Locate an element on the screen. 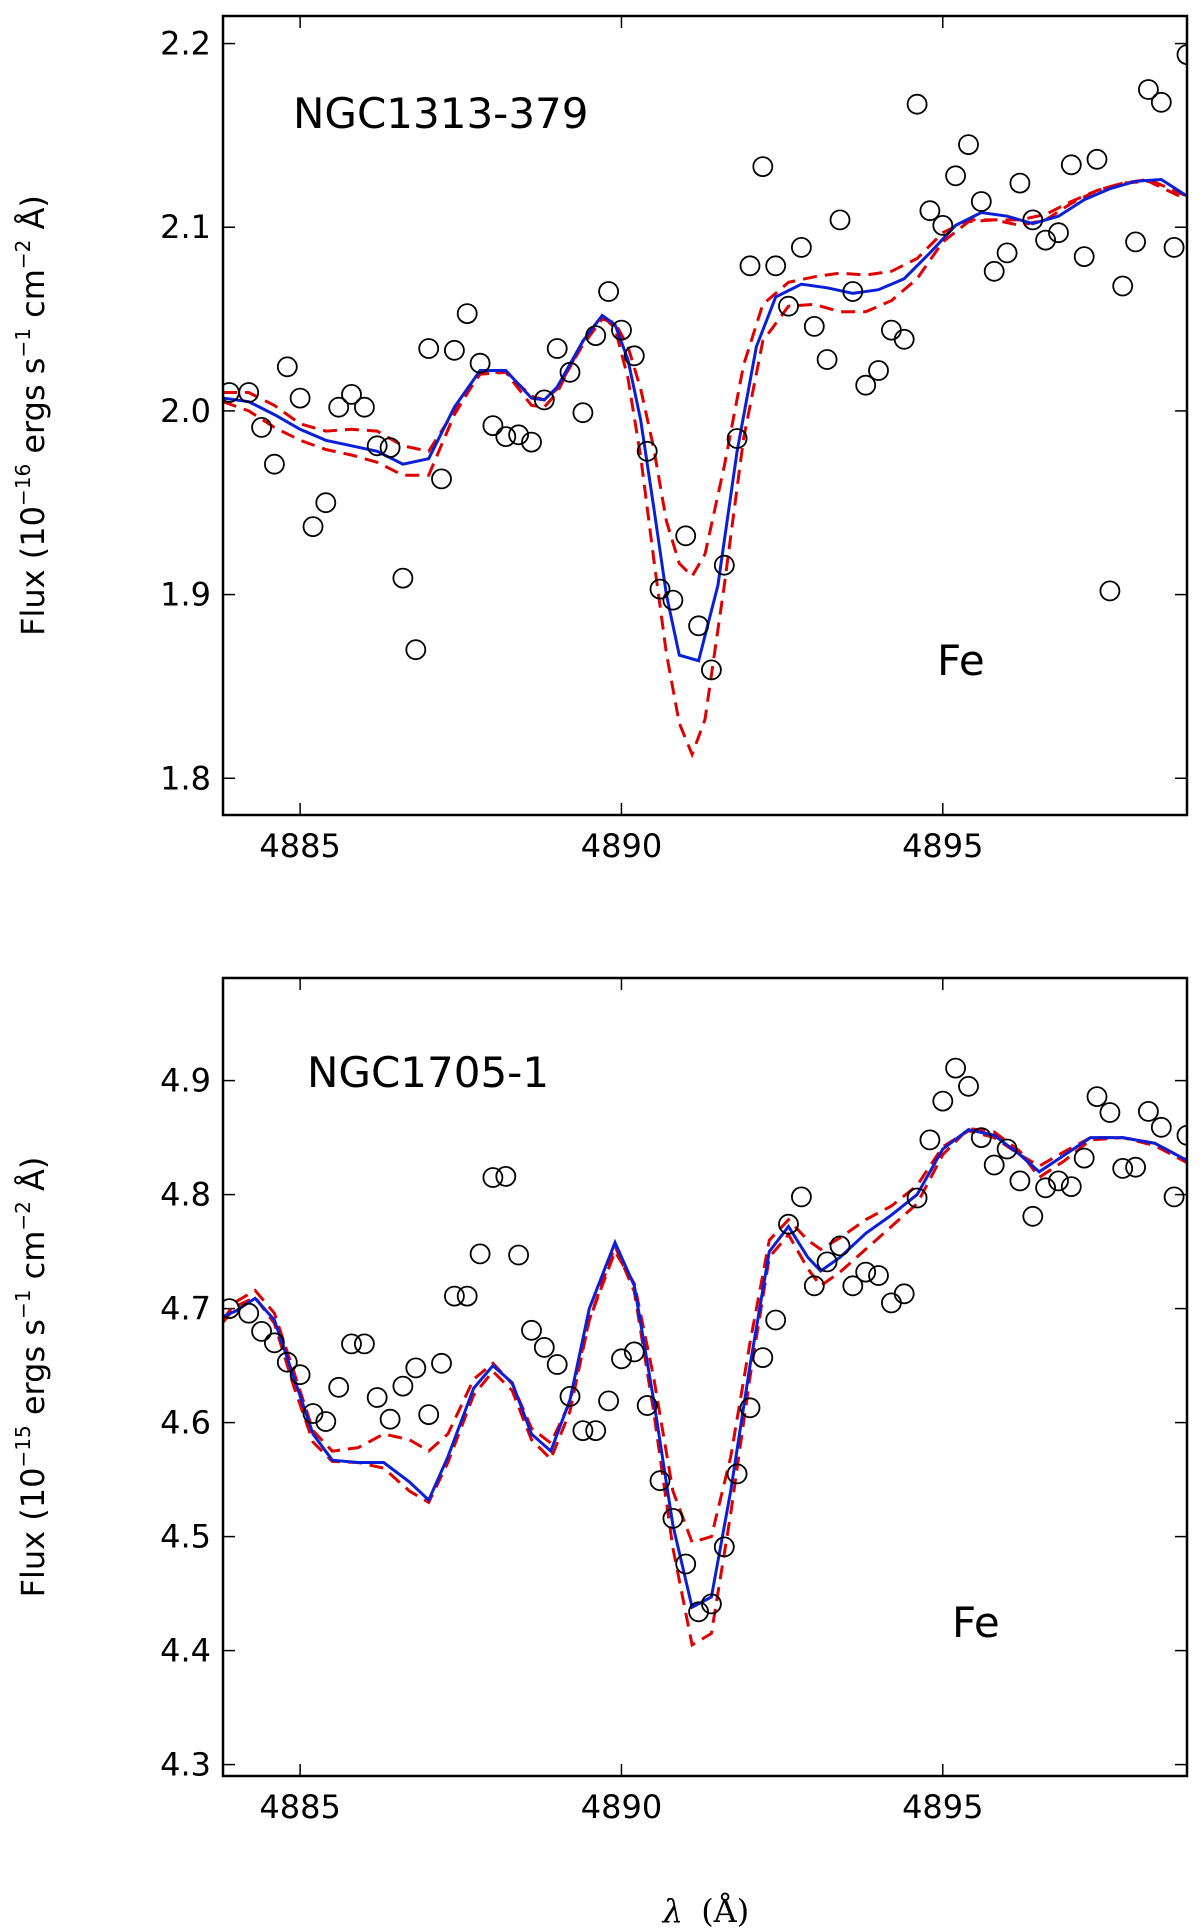 Image resolution: width=1200 pixels, height=1928 pixels. y-tick-label: 4.6 is located at coordinates (185, 1423).